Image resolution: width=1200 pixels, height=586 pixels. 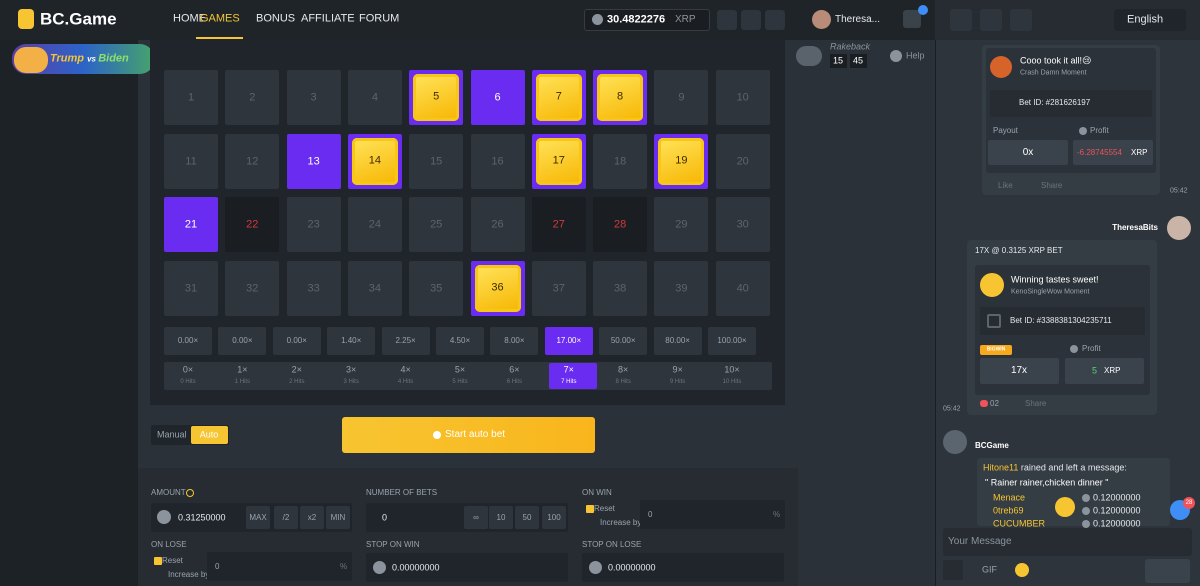 I want to click on like: Like, so click(x=1005, y=185).